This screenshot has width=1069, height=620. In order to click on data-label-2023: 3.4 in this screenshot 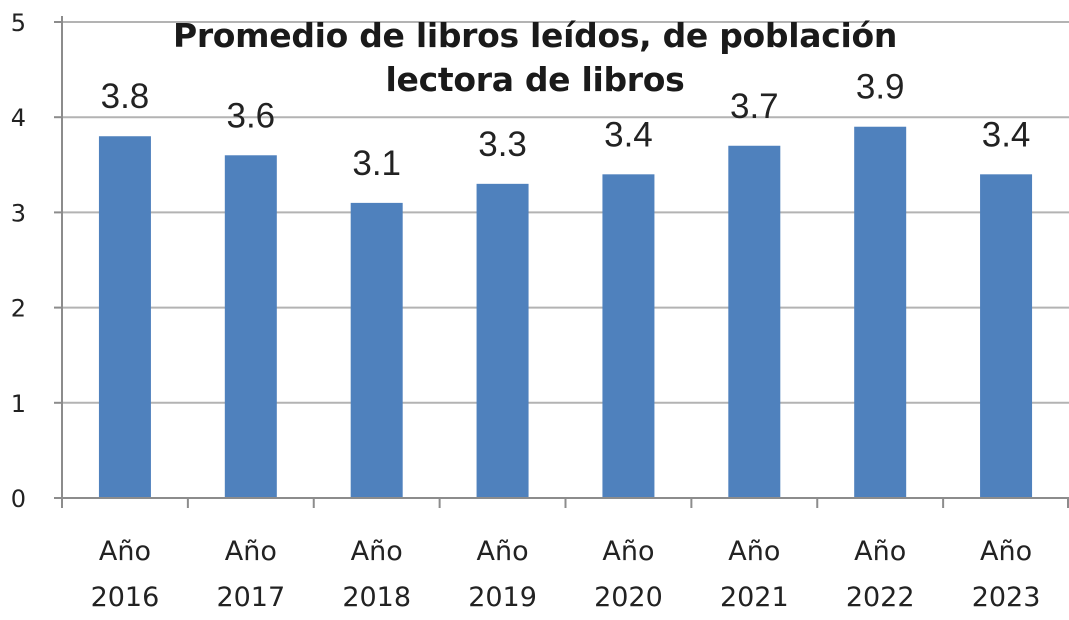, I will do `click(1006, 134)`.